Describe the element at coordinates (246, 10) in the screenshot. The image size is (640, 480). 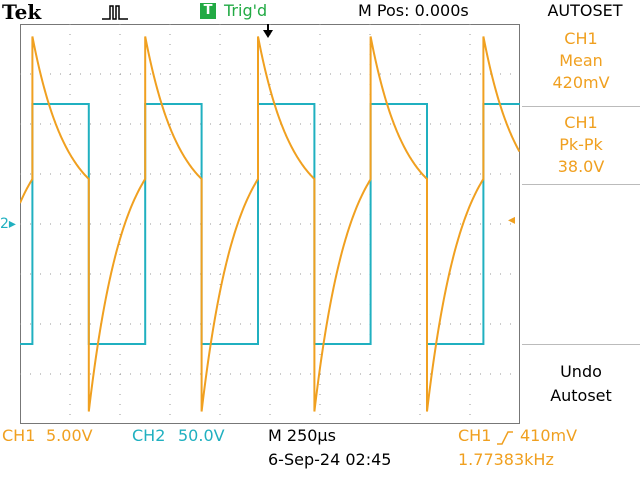
I see `trigger-status: Trig'd` at that location.